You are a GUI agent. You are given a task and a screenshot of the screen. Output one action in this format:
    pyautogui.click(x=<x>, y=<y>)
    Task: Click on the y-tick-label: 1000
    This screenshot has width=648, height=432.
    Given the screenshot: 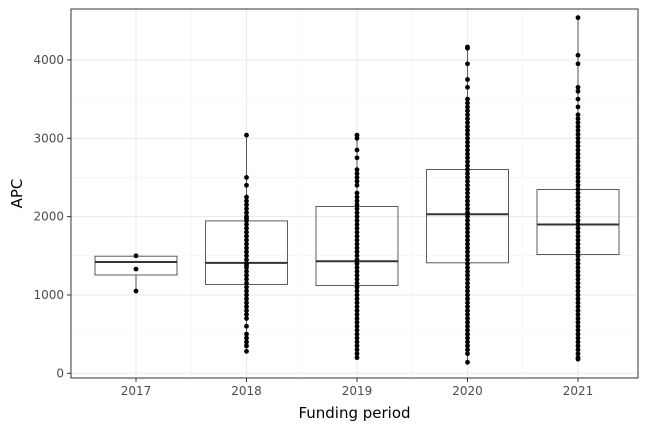 What is the action you would take?
    pyautogui.click(x=48, y=295)
    